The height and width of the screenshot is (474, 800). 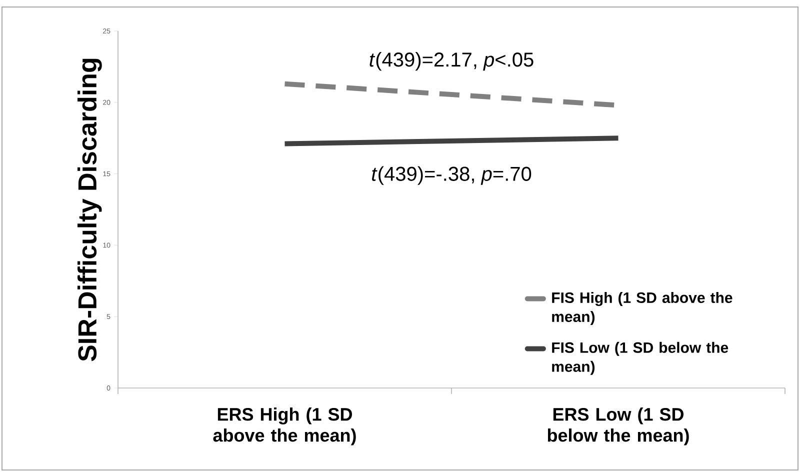 I want to click on legend-label: FIS High (1 SD above the mean), so click(x=642, y=308).